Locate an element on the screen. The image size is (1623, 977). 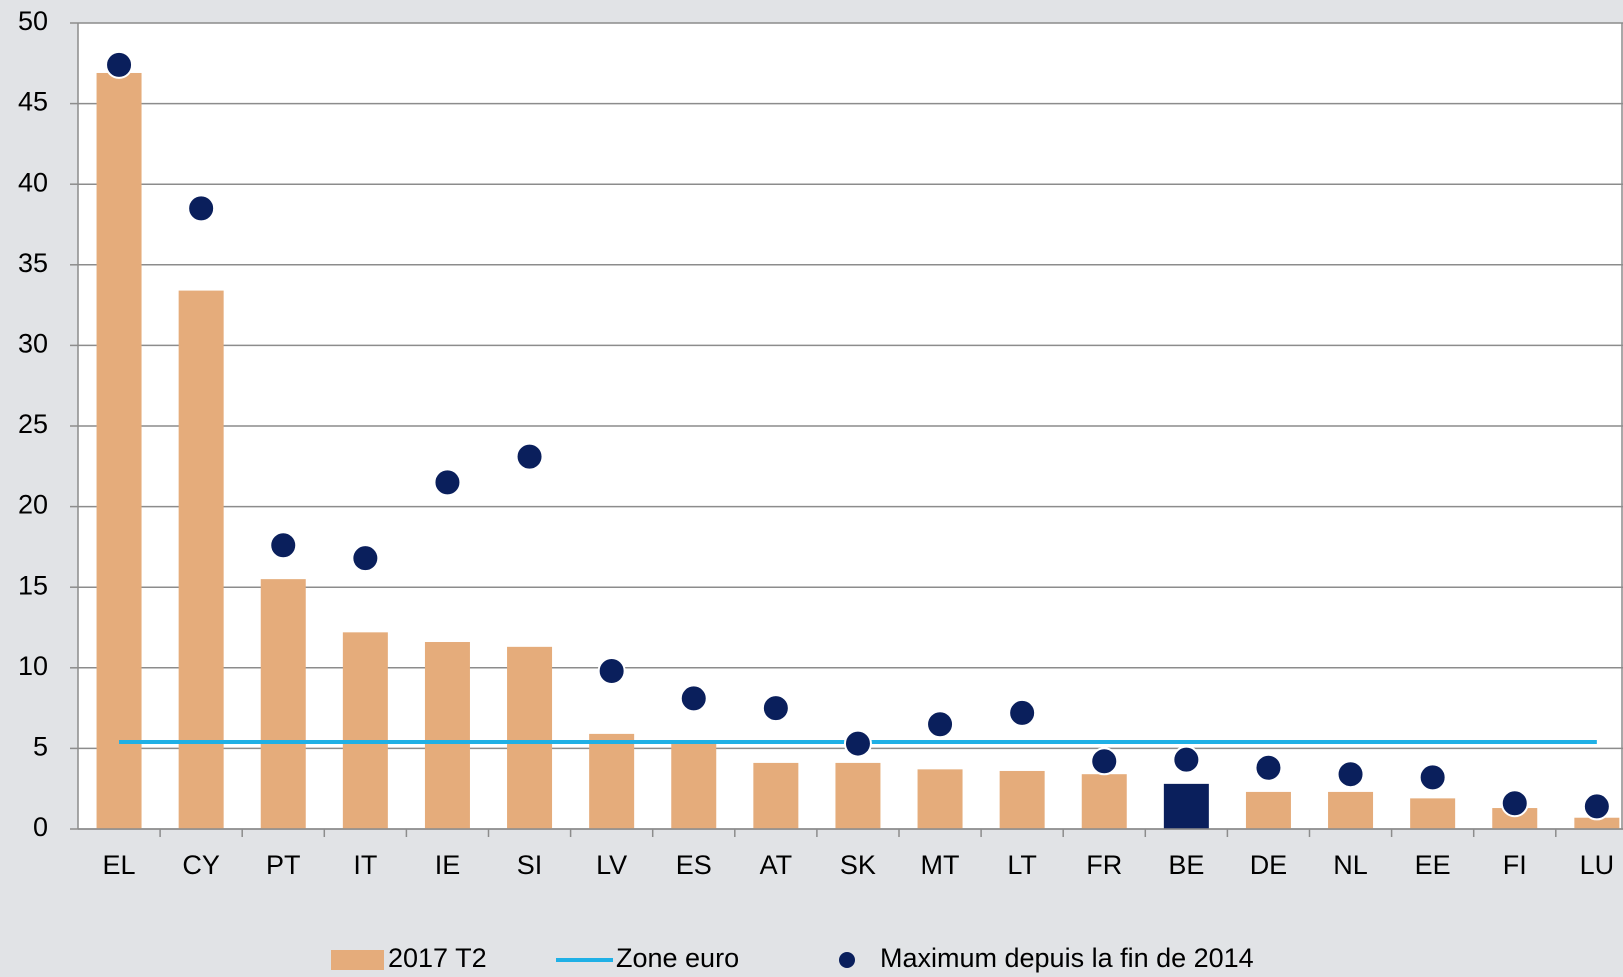
legend-label: Zone euro is located at coordinates (677, 958).